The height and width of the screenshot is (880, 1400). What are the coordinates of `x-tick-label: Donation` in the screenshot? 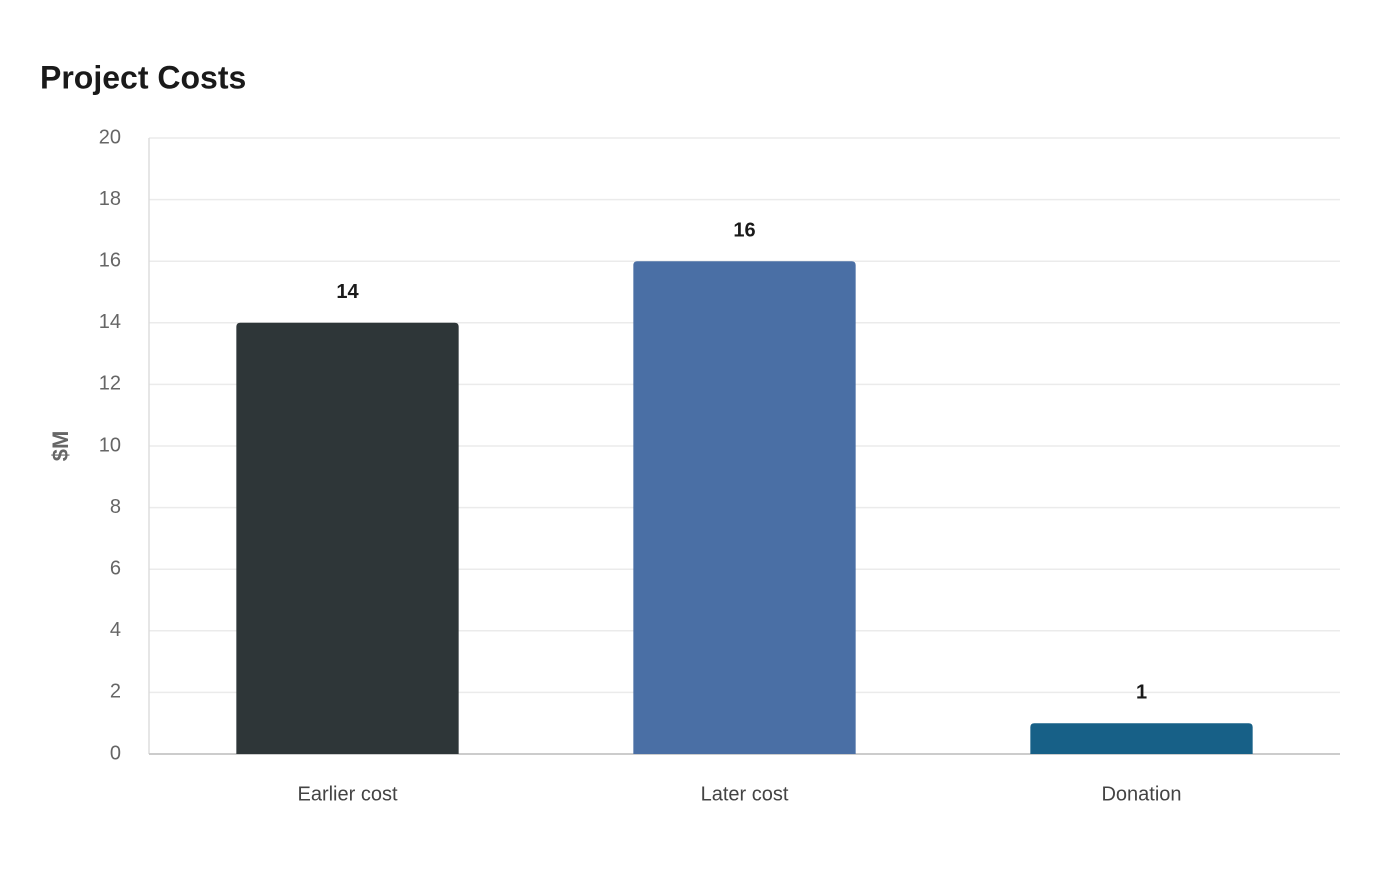 It's located at (1141, 794).